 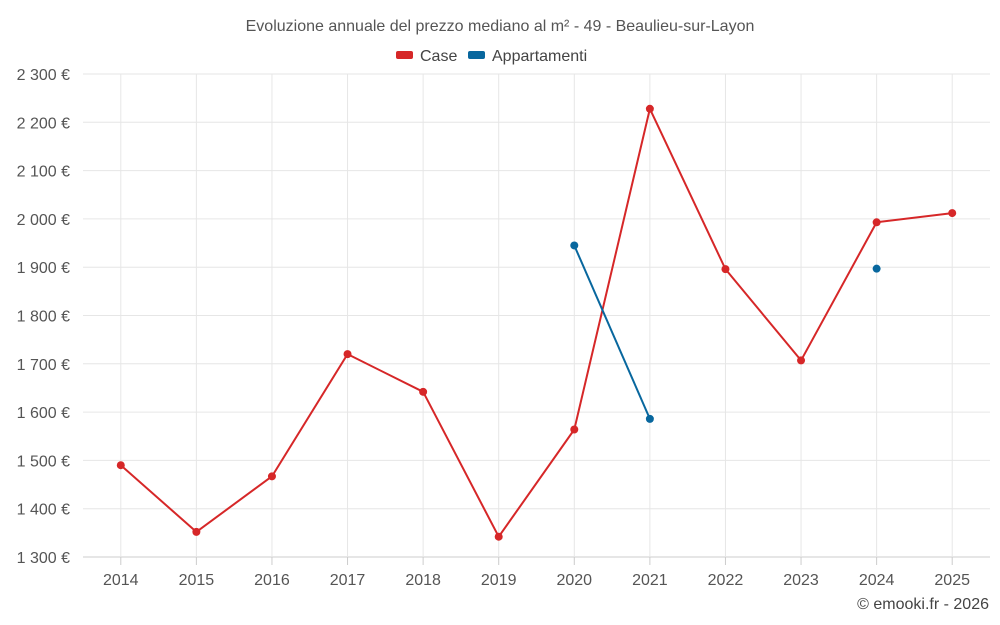 What do you see at coordinates (438, 56) in the screenshot?
I see `legend-label: Case` at bounding box center [438, 56].